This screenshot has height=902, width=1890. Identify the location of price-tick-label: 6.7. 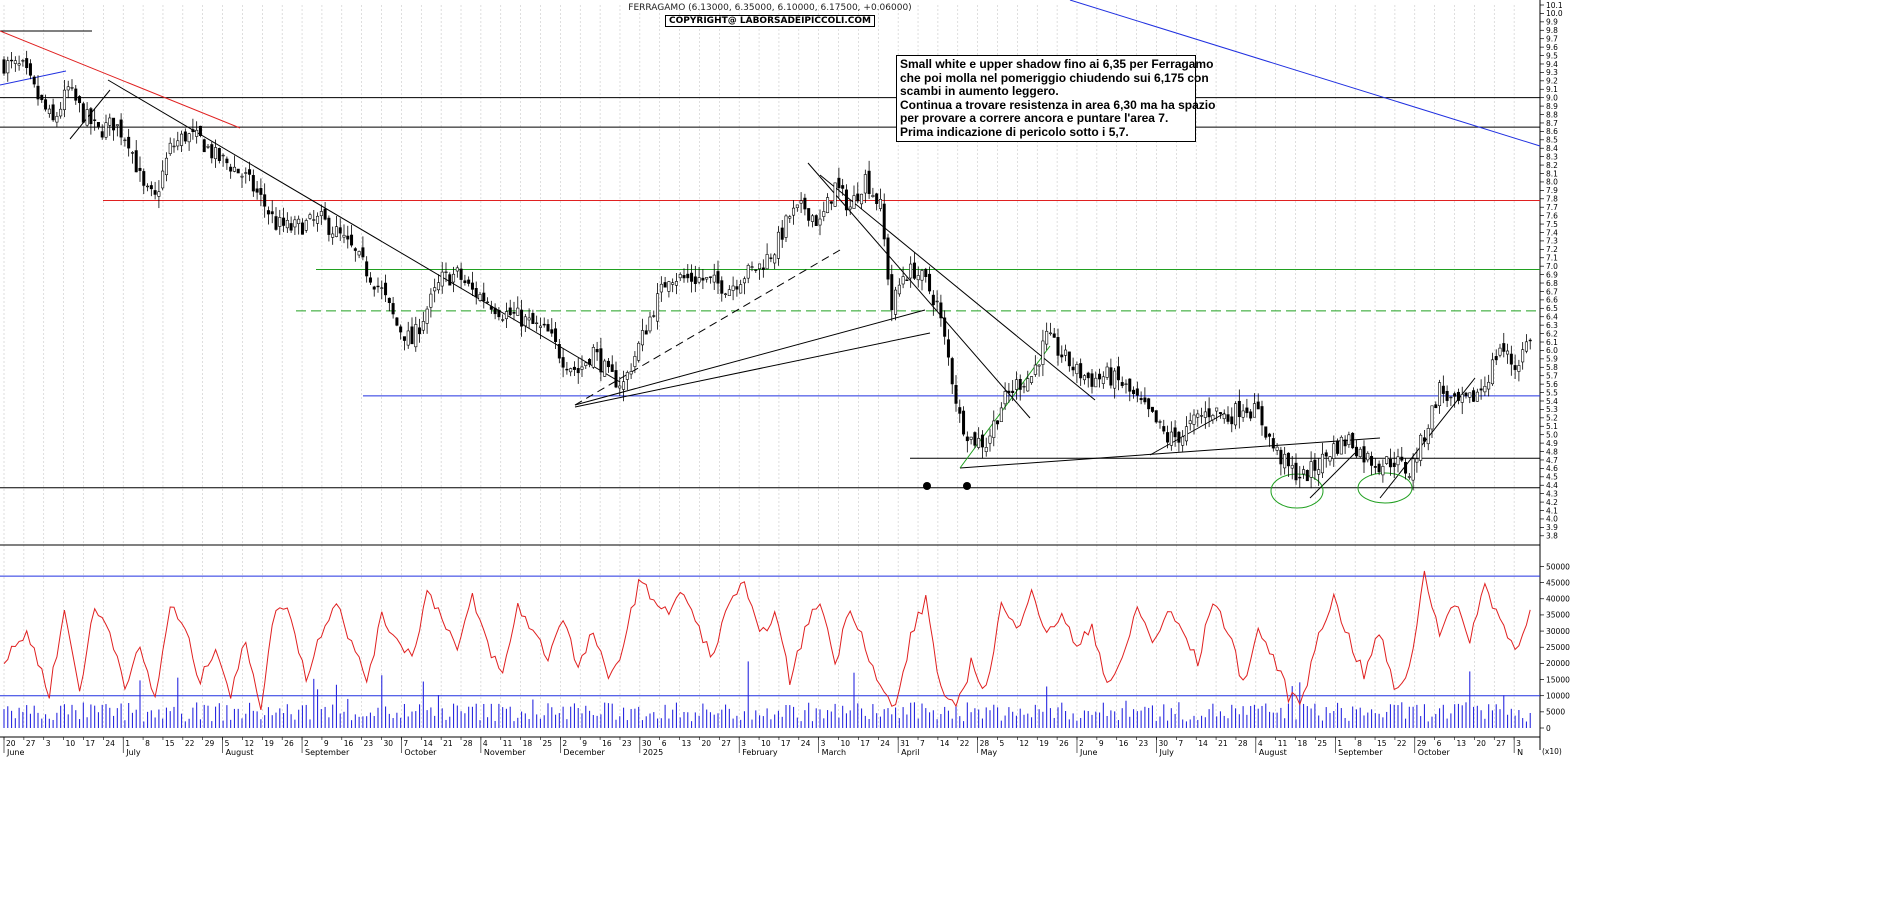
(1552, 291).